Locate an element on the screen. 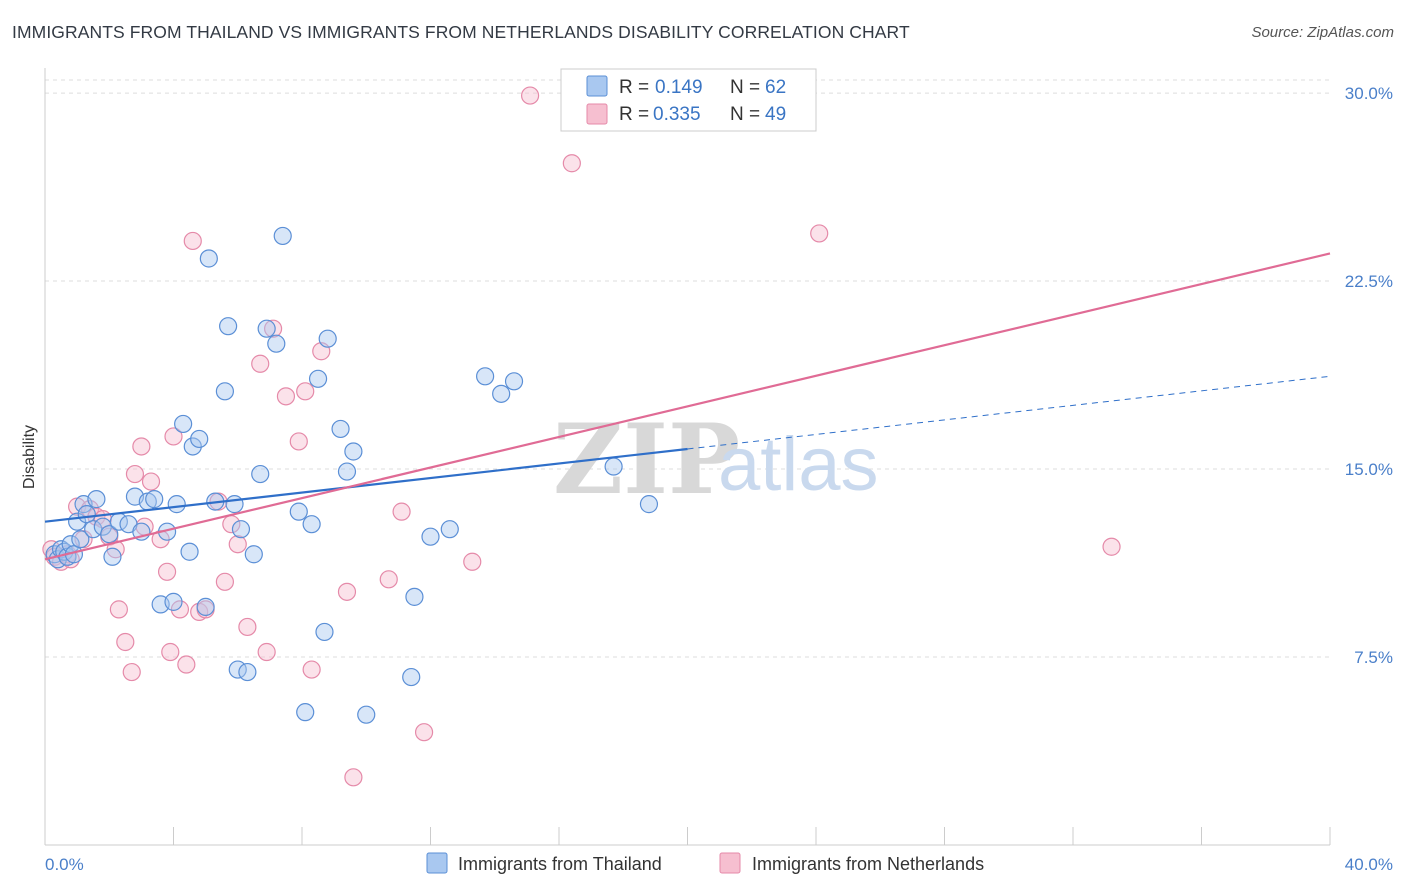  y-tick-labels: 7.5% 15.0% 22.5% 30.0% is located at coordinates (1369, 375).